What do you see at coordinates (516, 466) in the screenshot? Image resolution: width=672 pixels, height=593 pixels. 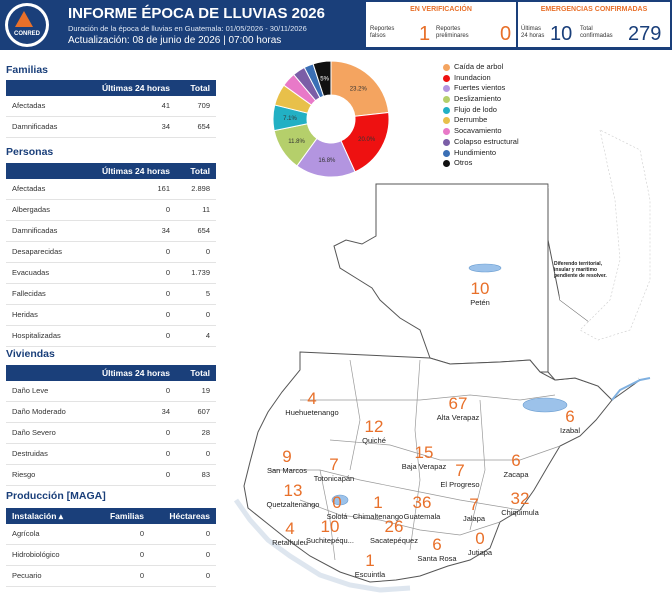 I see `department-marker: 6 Zacapa` at bounding box center [516, 466].